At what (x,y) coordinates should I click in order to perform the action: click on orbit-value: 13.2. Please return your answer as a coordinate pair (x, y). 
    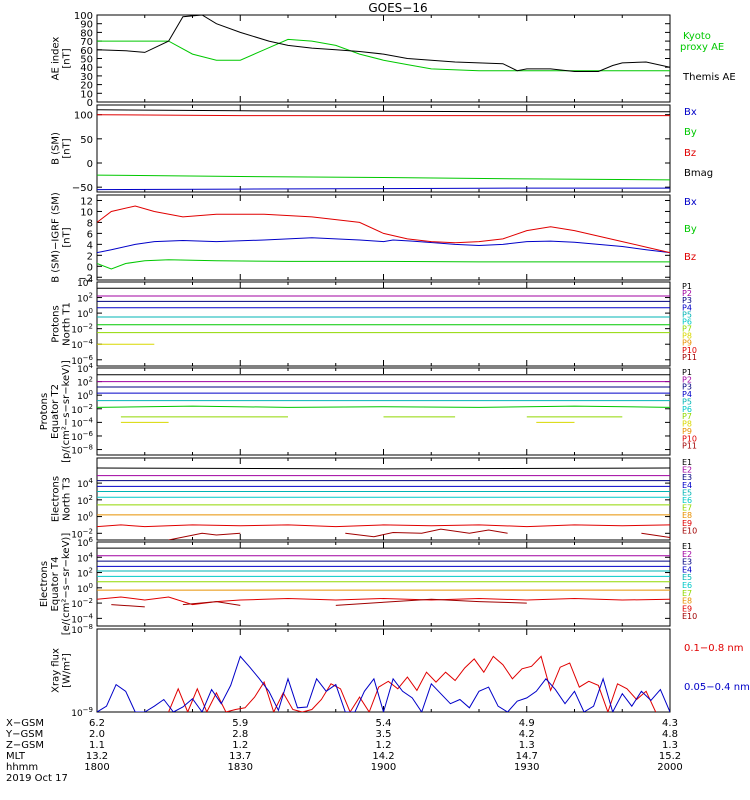
    Looking at the image, I should click on (97, 756).